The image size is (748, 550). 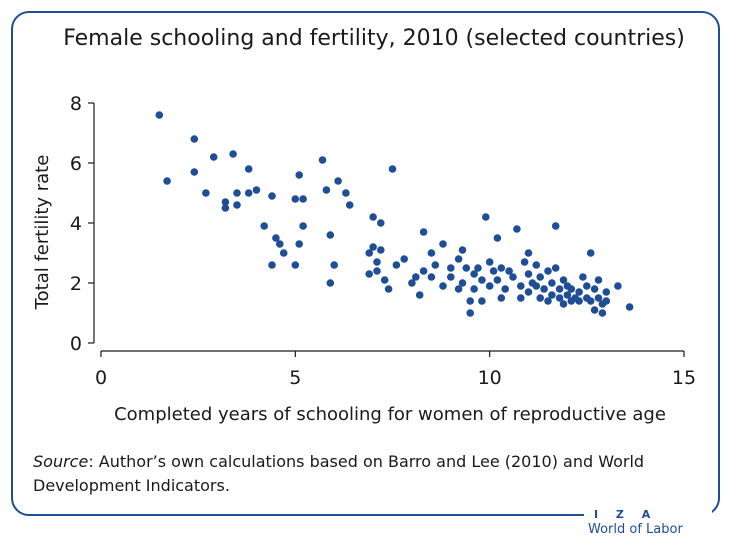 What do you see at coordinates (635, 529) in the screenshot?
I see `logo-bottom-text: World of Labor` at bounding box center [635, 529].